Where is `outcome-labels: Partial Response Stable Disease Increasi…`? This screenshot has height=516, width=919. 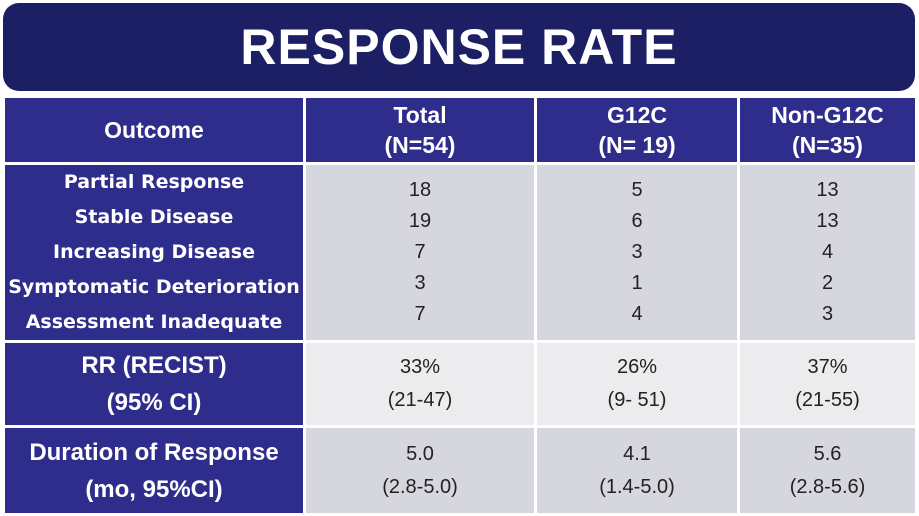
outcome-labels: Partial Response Stable Disease Increasi… is located at coordinates (154, 252).